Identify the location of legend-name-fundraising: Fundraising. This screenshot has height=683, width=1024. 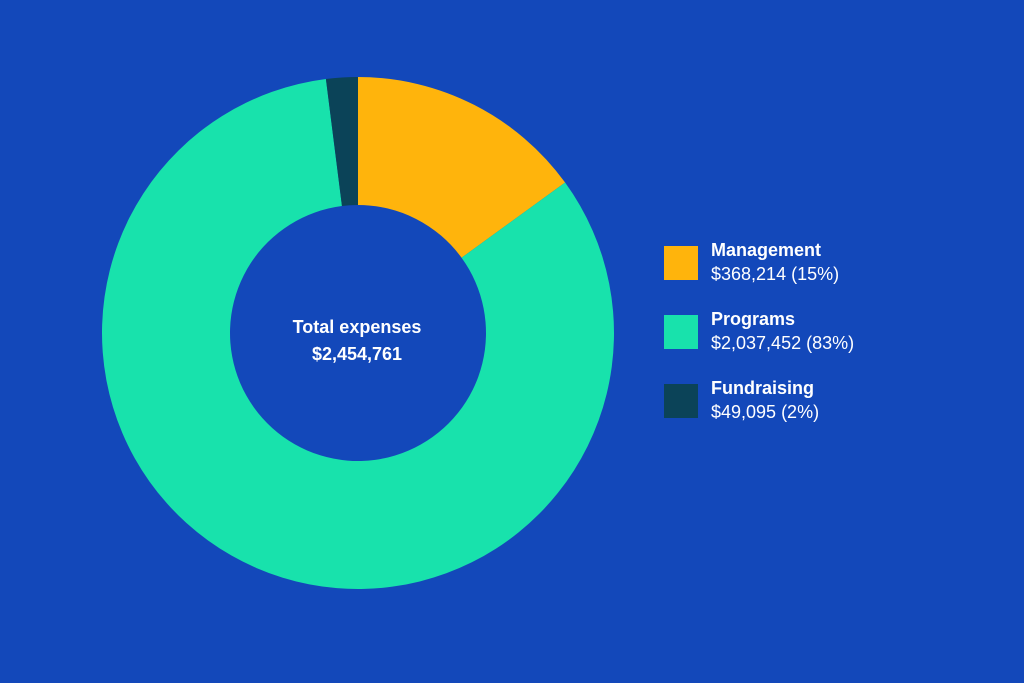
(762, 388).